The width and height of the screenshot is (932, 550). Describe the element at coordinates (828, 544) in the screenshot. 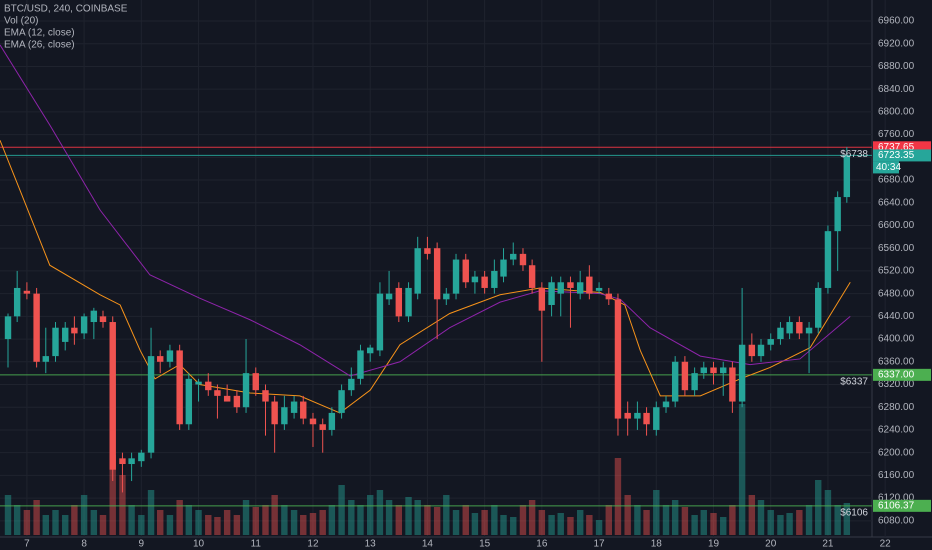

I see `x-tick-label: 21` at that location.